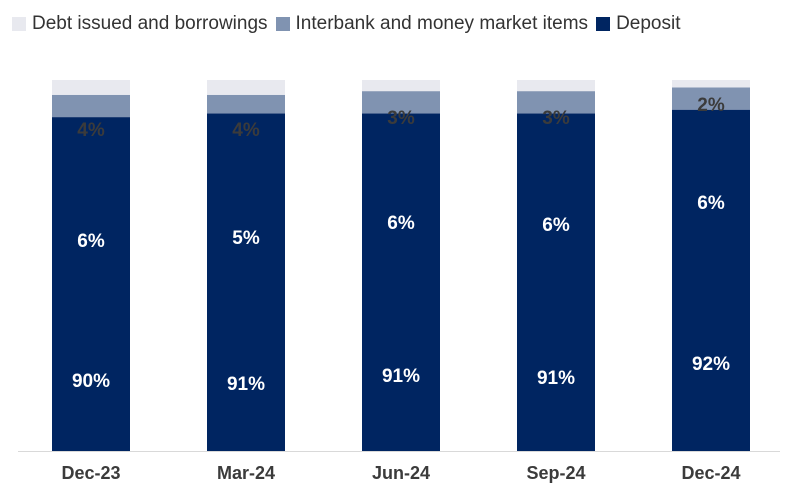  I want to click on data-label-interbank-and-money-market-items-sep-24: 6%, so click(556, 225).